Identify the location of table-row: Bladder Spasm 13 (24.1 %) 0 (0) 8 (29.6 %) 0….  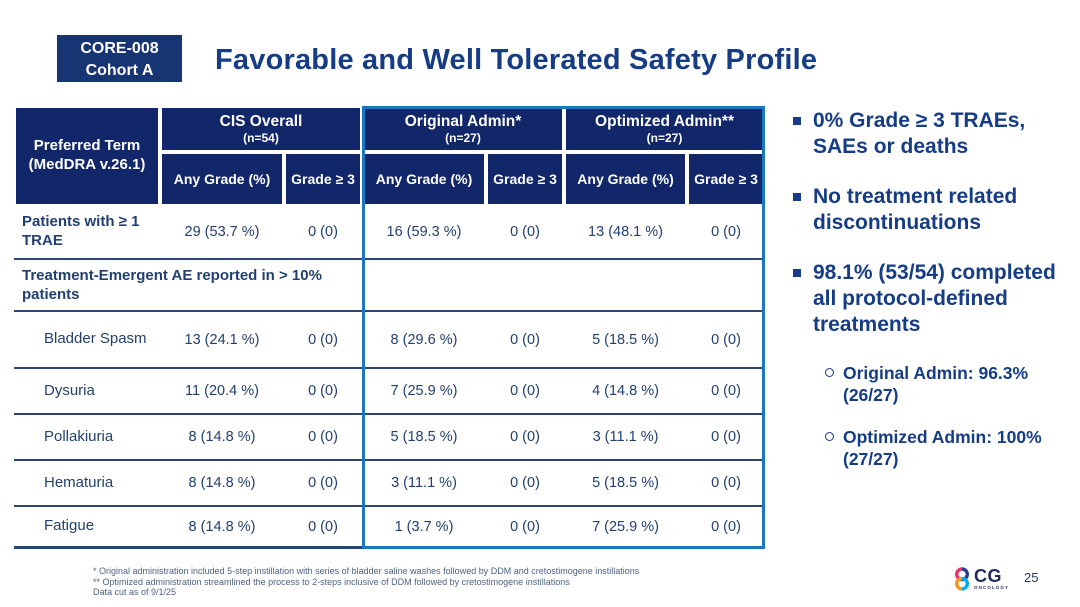
(390, 338).